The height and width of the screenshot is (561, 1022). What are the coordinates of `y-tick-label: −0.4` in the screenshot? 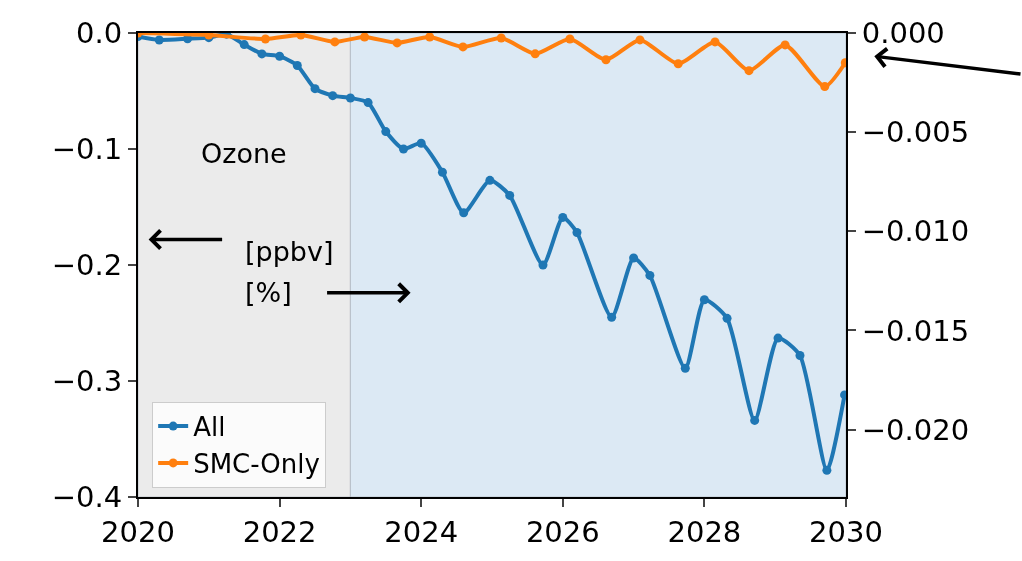 It's located at (87, 497).